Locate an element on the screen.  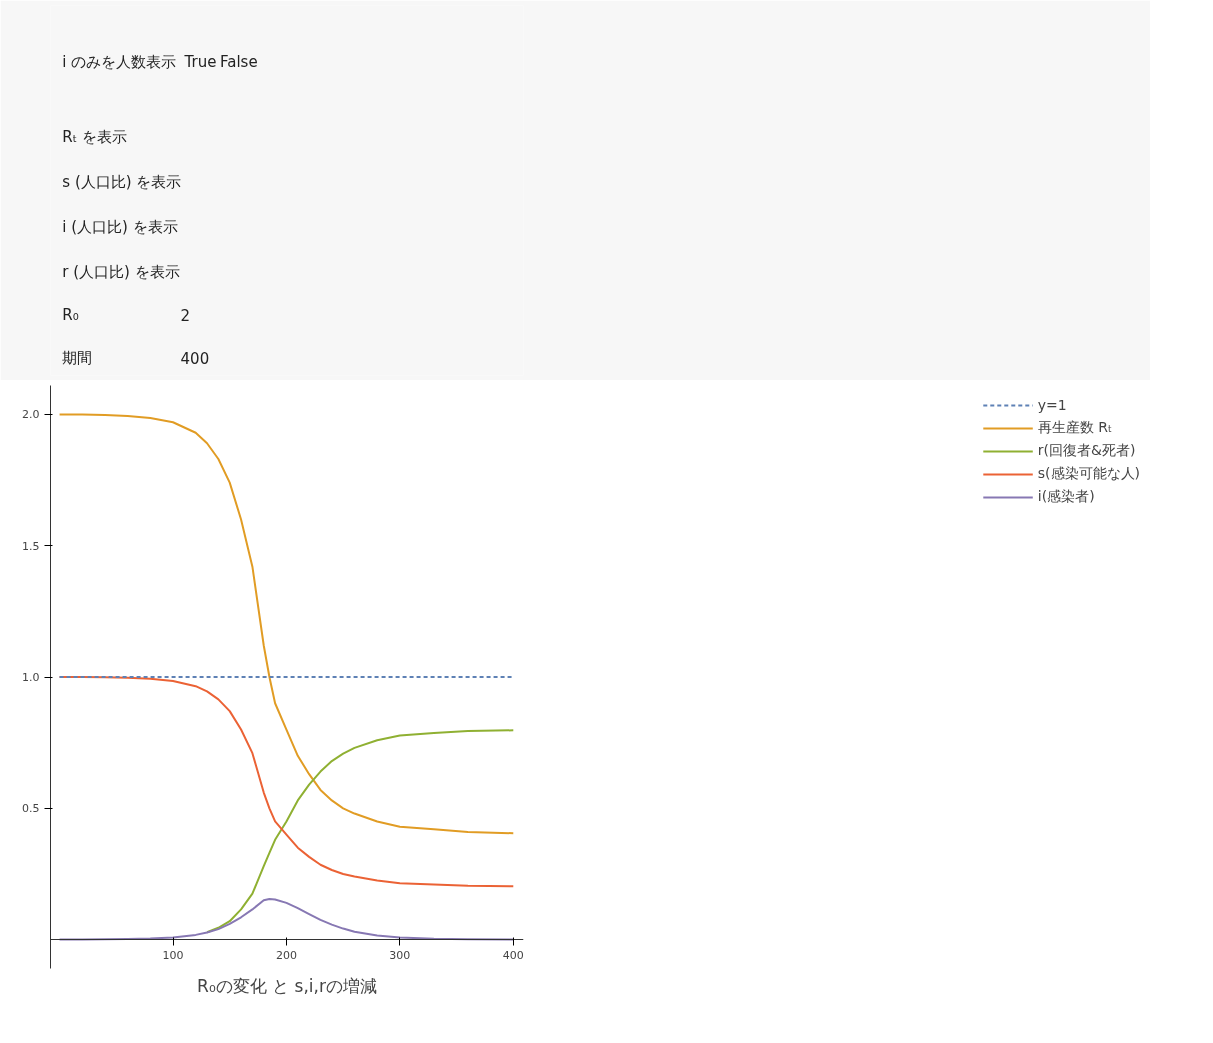
legend-label: i(感染者) is located at coordinates (1066, 497).